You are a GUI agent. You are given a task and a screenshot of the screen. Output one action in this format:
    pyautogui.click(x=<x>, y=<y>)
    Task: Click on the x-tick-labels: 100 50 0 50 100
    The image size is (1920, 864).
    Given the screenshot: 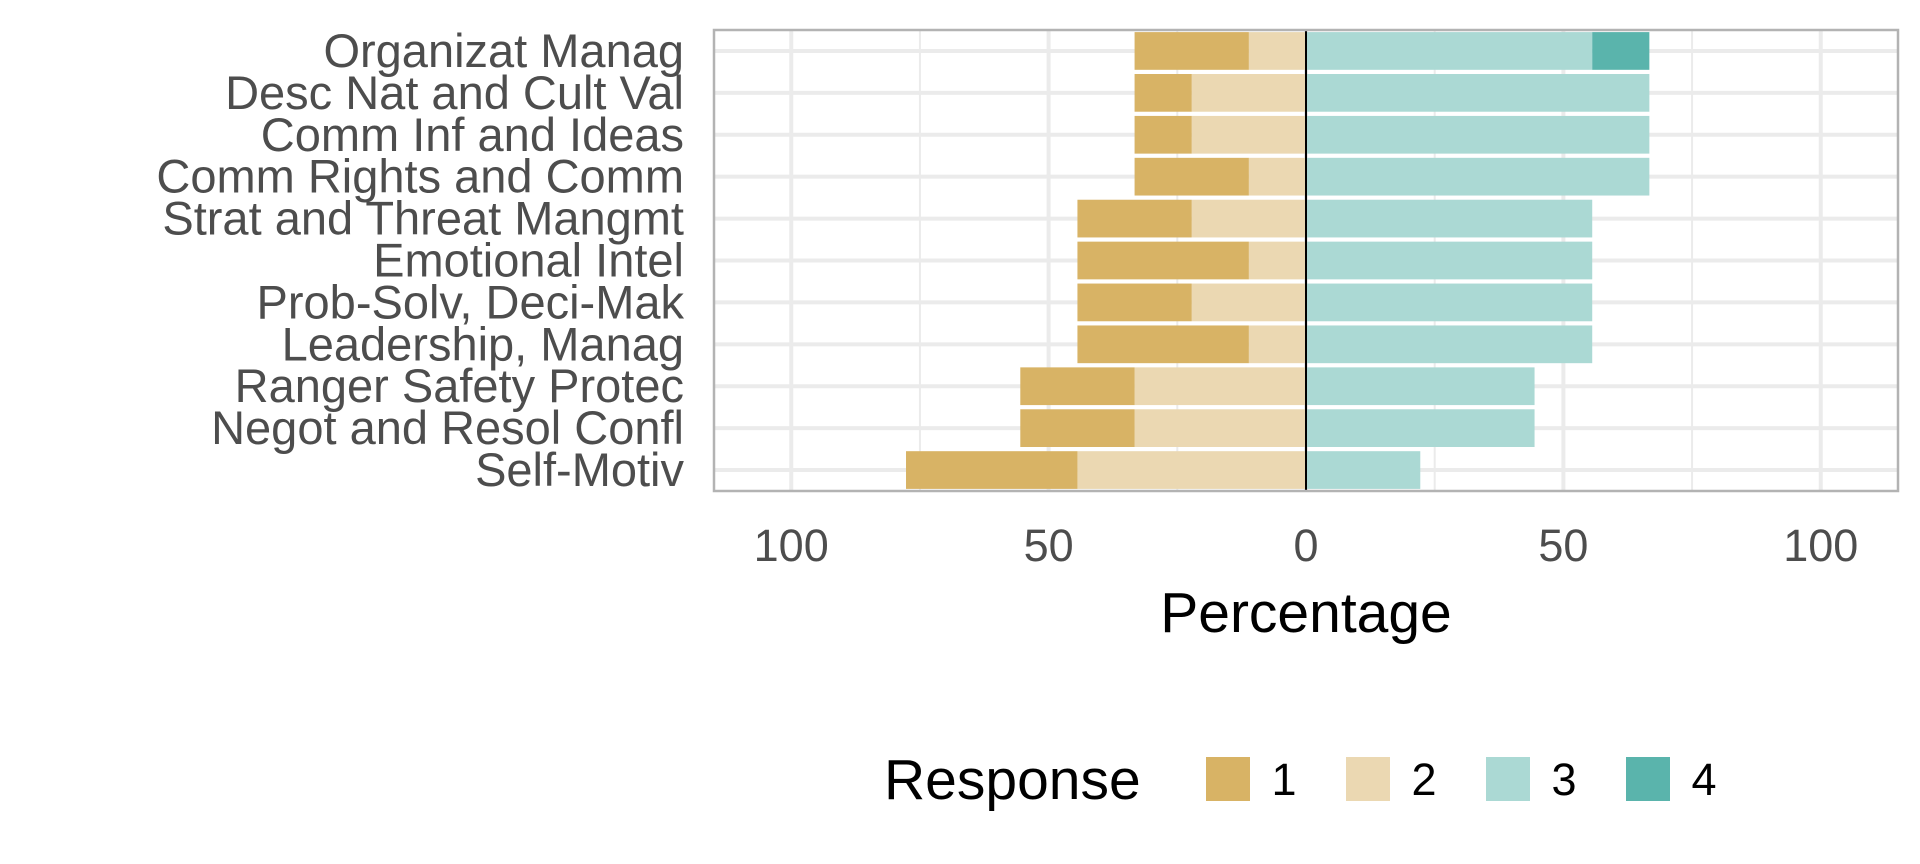 What is the action you would take?
    pyautogui.click(x=1306, y=545)
    